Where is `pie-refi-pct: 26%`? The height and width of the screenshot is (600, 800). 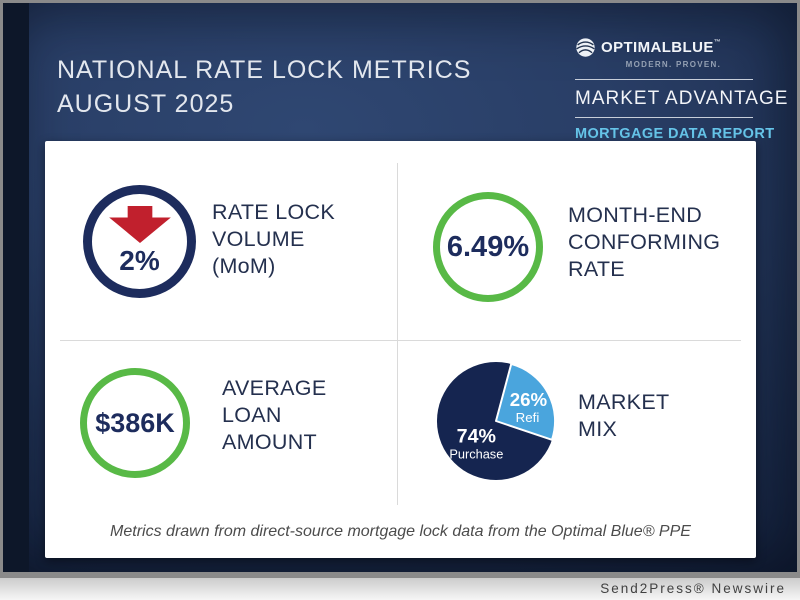
pie-refi-pct: 26% is located at coordinates (529, 399).